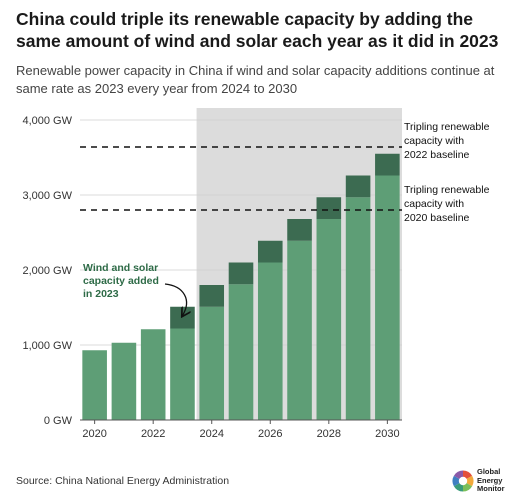  What do you see at coordinates (358, 186) in the screenshot?
I see `bar-addition-2029` at bounding box center [358, 186].